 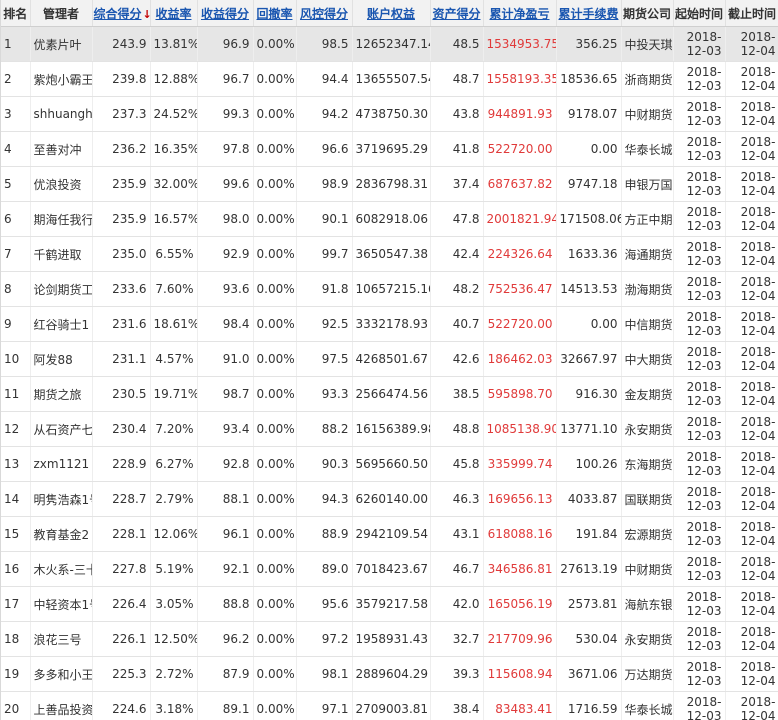 I want to click on cell-equity: 10657215.16, so click(x=391, y=289).